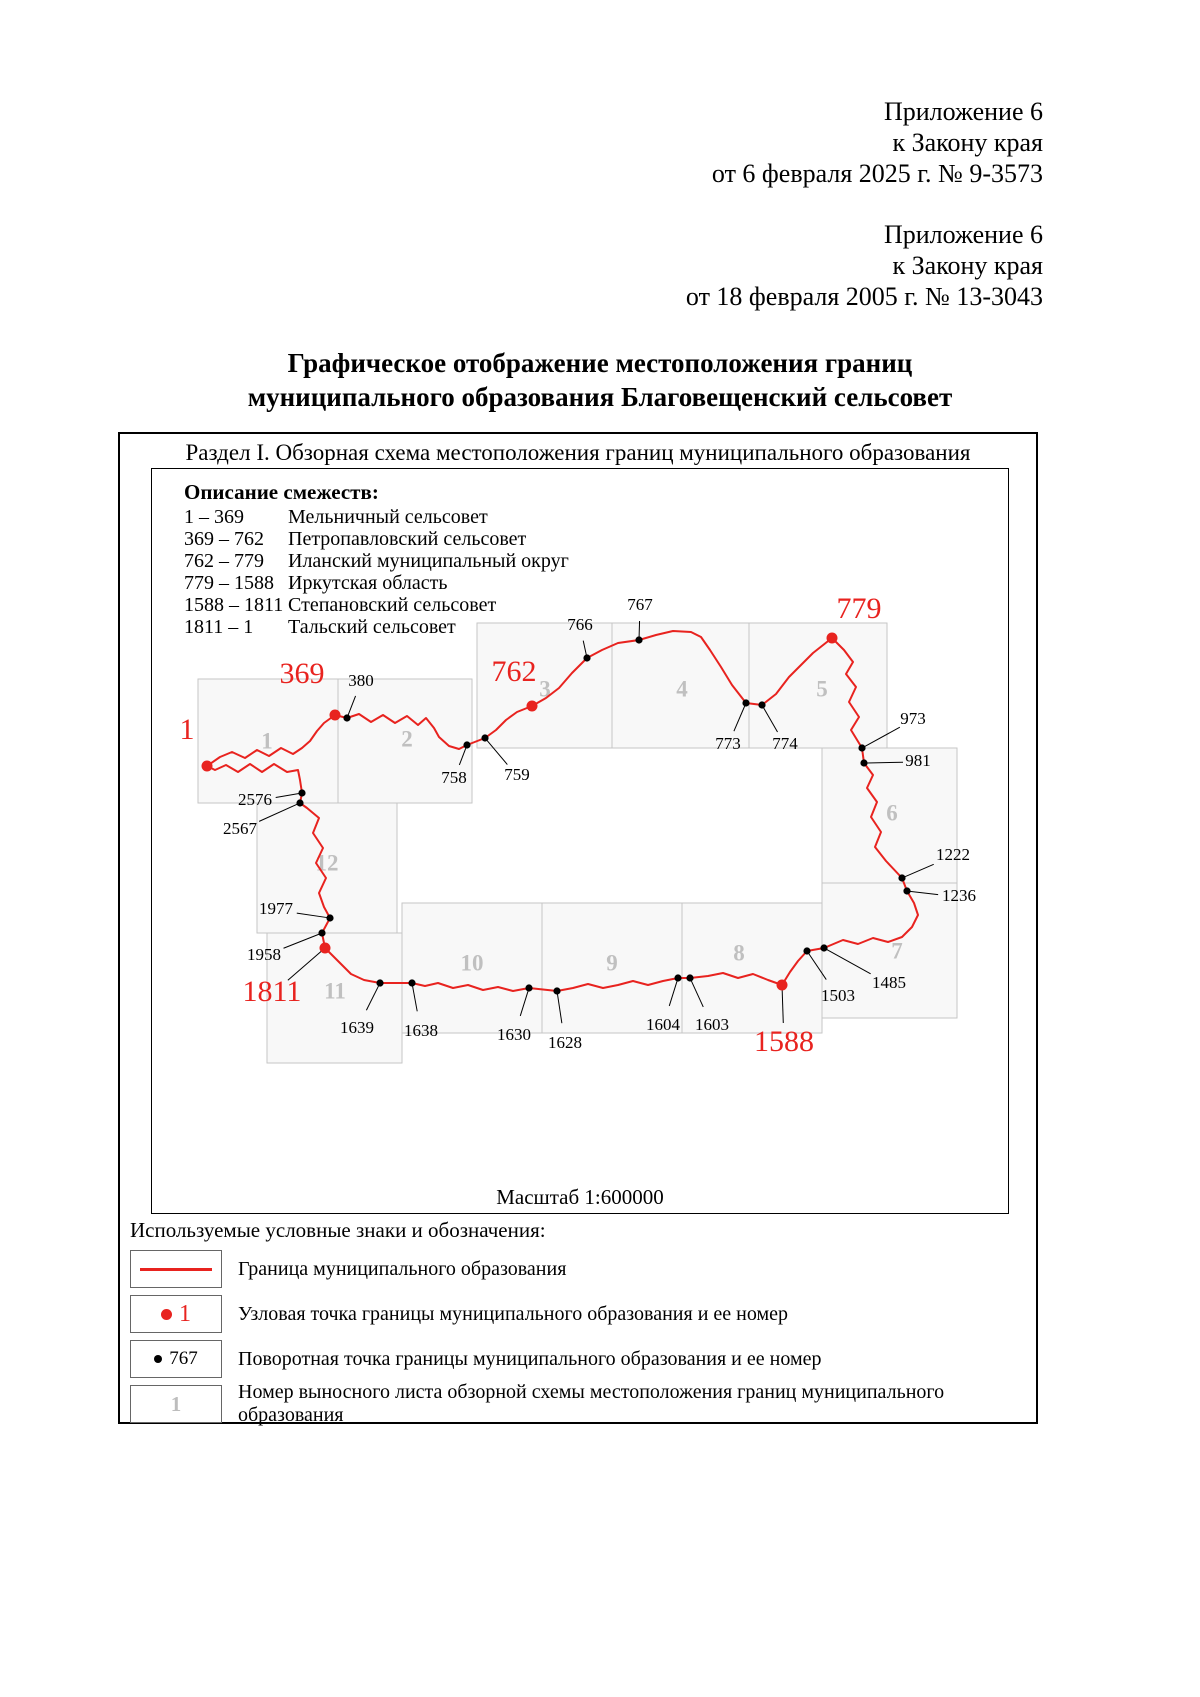 Image resolution: width=1200 pixels, height=1697 pixels. I want to click on appendix-header-line: Приложение 6, so click(963, 111).